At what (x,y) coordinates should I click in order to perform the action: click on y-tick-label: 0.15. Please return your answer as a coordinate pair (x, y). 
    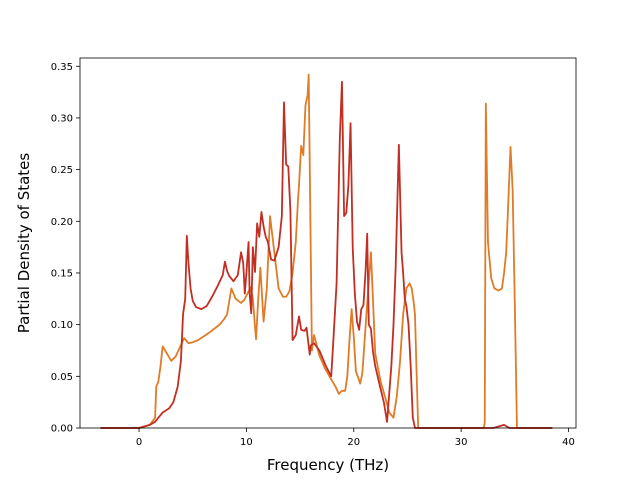
    Looking at the image, I should click on (62, 273).